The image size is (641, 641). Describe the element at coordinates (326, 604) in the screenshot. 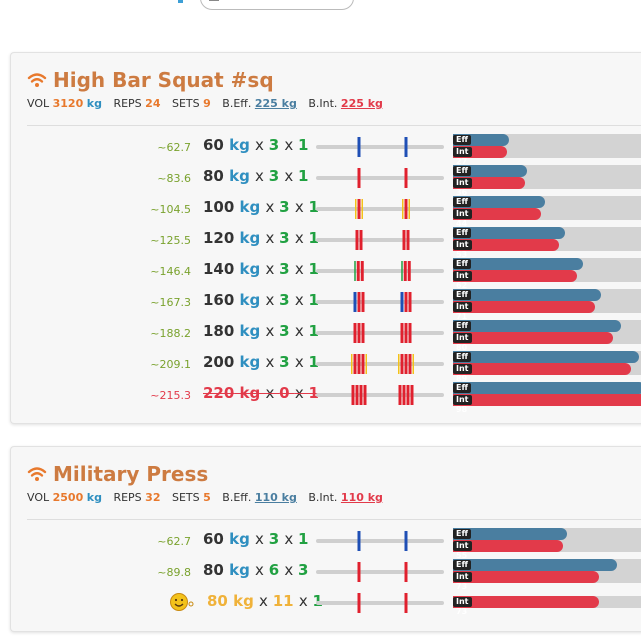

I see `set-row: 80 kg x 11 x 1 Int 73` at that location.